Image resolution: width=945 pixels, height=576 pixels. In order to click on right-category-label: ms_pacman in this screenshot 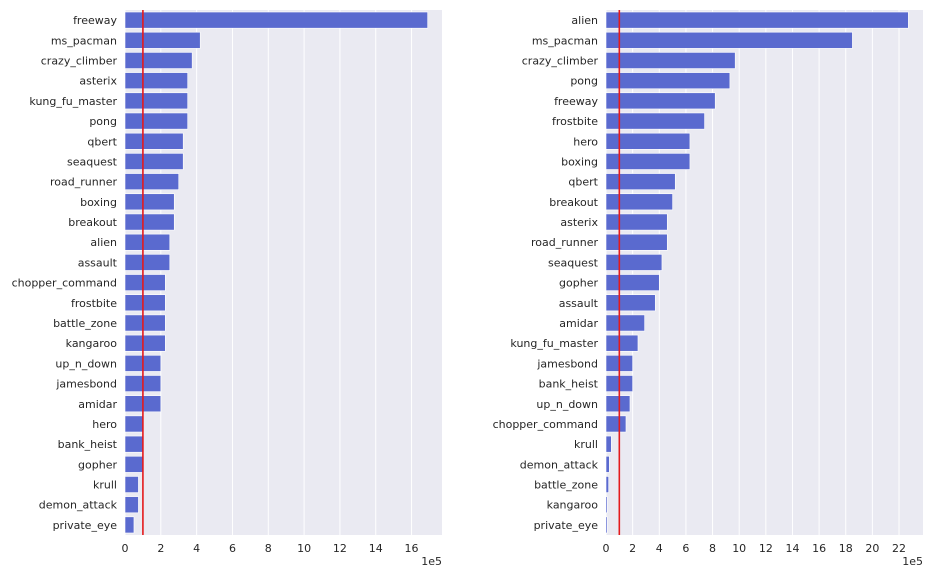, I will do `click(565, 40)`.